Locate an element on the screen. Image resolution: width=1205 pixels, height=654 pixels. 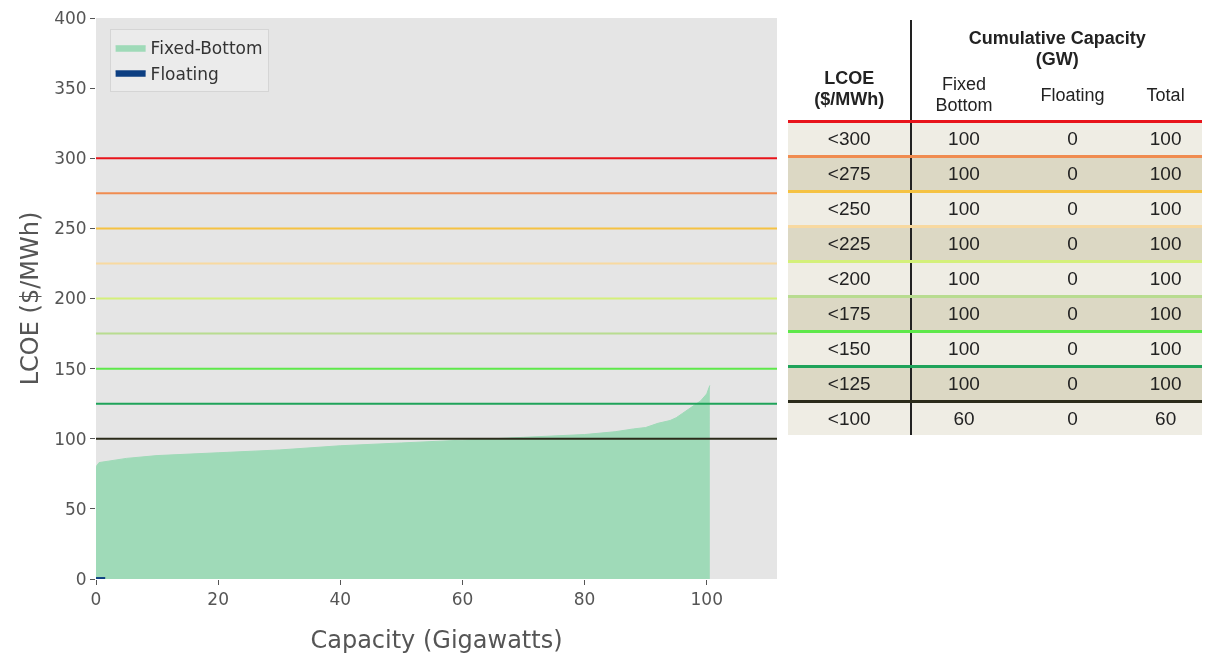
category-label: <100 is located at coordinates (849, 418).